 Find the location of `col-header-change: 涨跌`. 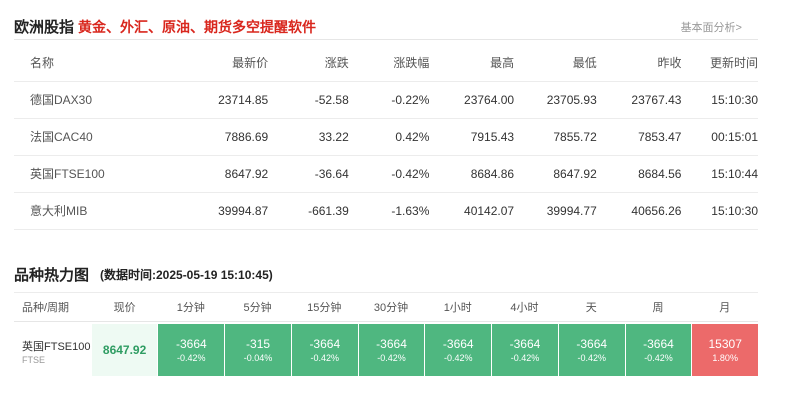

col-header-change: 涨跌 is located at coordinates (308, 63).